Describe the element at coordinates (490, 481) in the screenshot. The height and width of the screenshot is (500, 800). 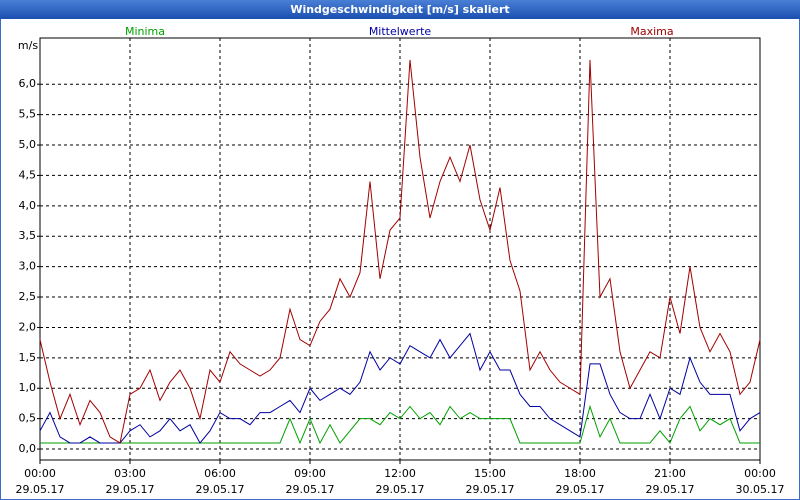
I see `x-tick-label: 15:00 29.05.17` at that location.